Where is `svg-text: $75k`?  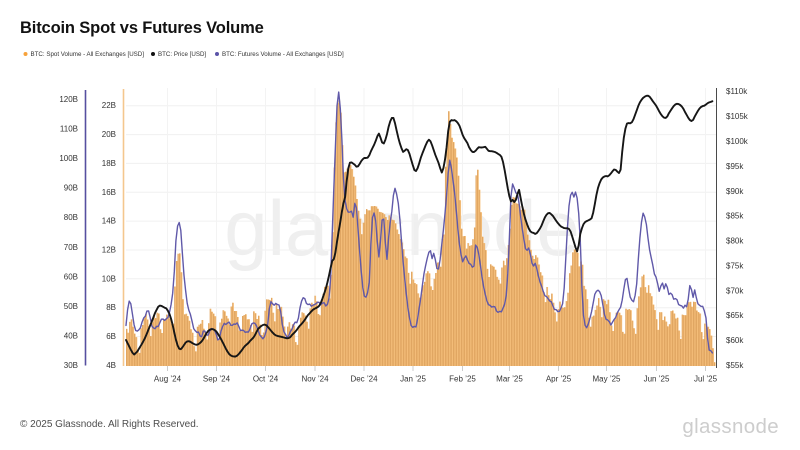 svg-text: $75k is located at coordinates (735, 265).